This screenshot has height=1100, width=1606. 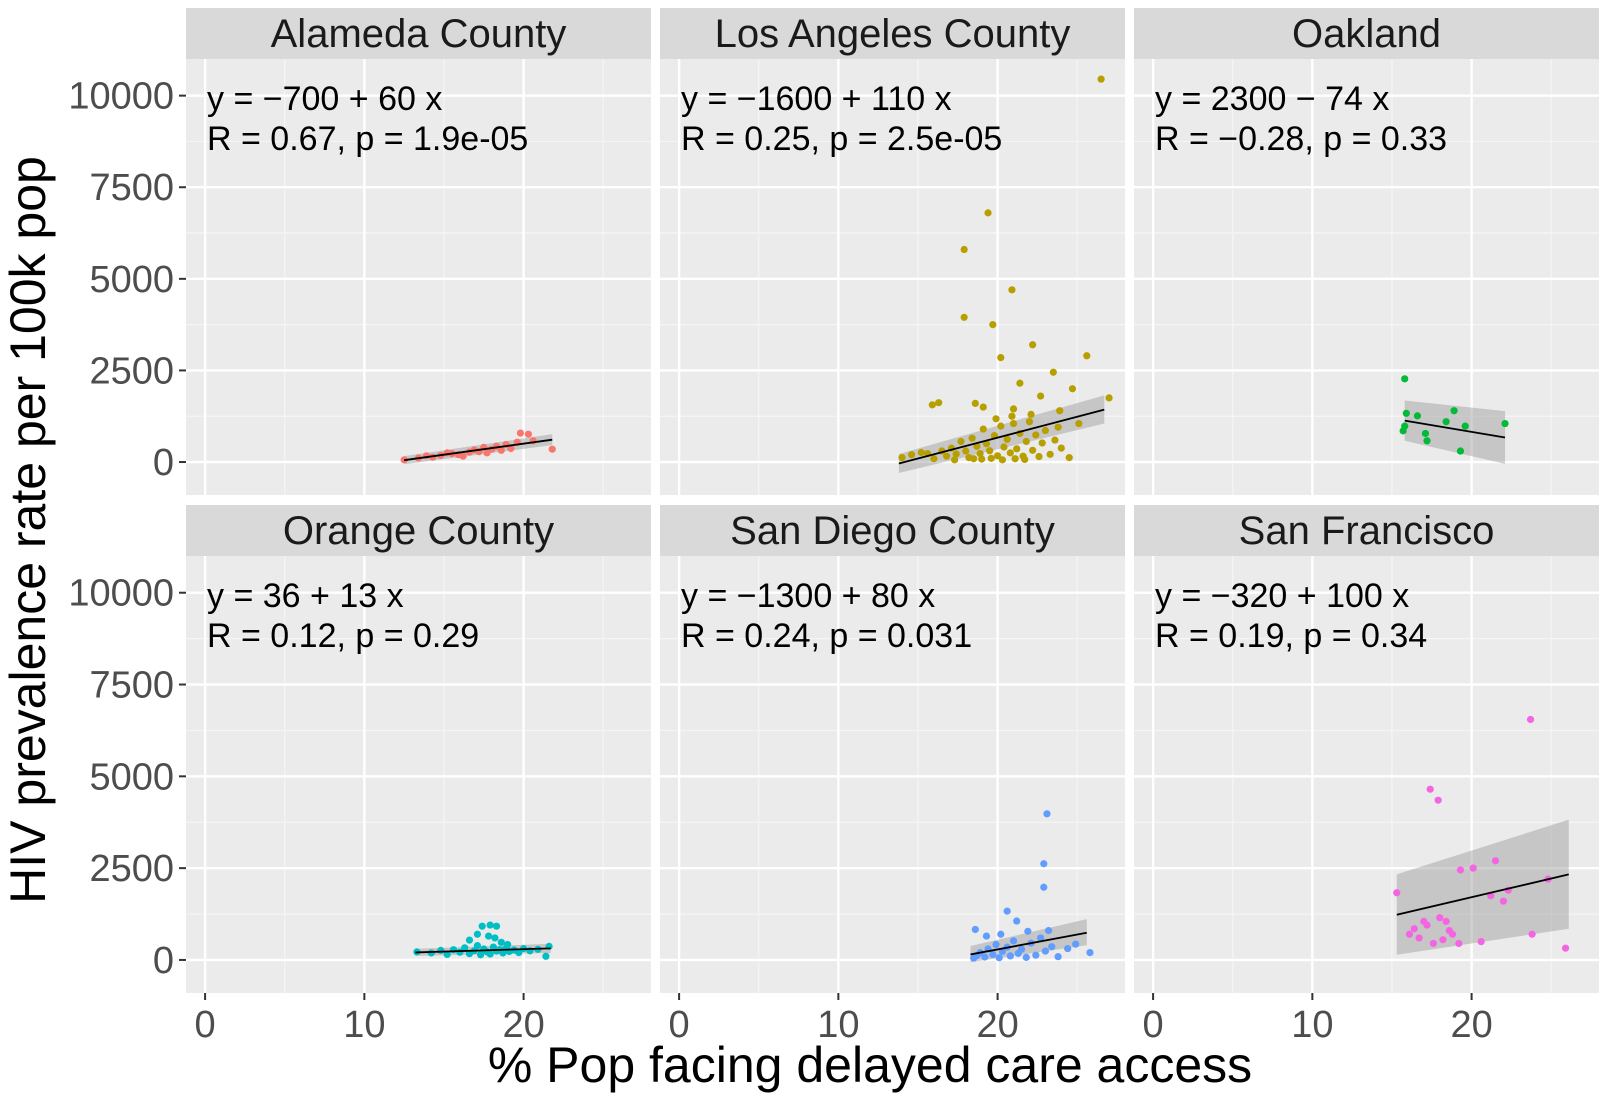 I want to click on y-tick-label: 2500, so click(x=131, y=371).